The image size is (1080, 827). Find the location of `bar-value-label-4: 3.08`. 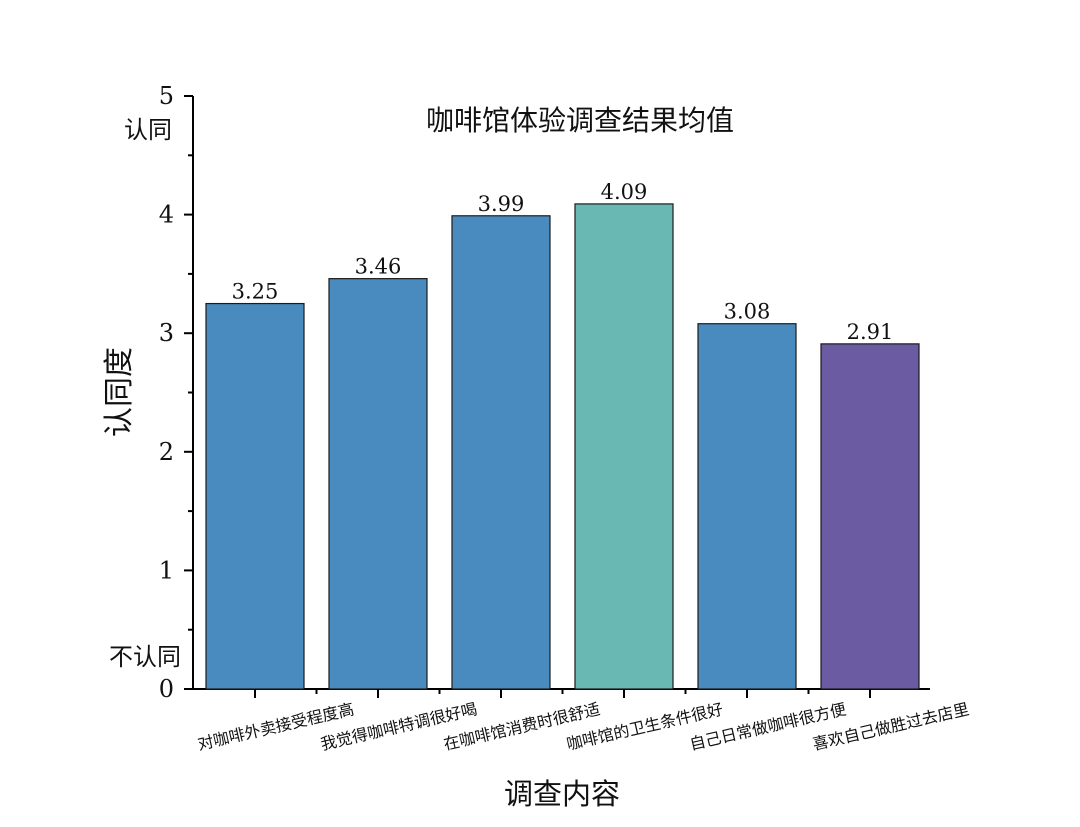

bar-value-label-4: 3.08 is located at coordinates (747, 312).